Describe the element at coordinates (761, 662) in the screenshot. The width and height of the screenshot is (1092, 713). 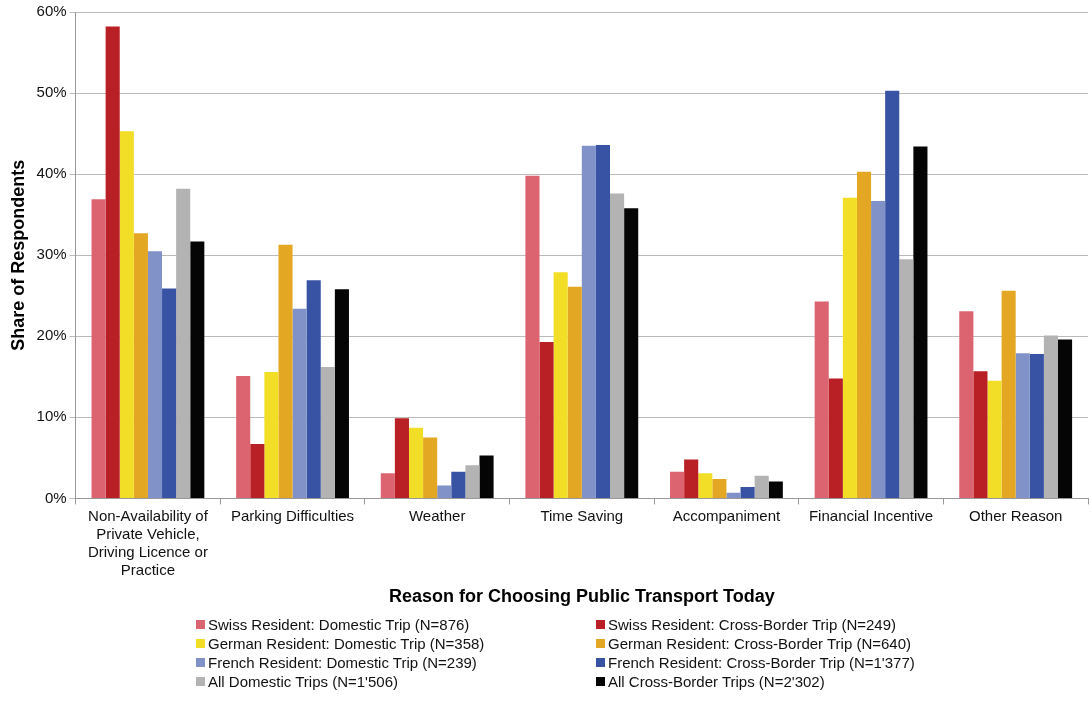
I see `legend-label: French Resident: Cross-Border Trip (N=1'377)` at that location.